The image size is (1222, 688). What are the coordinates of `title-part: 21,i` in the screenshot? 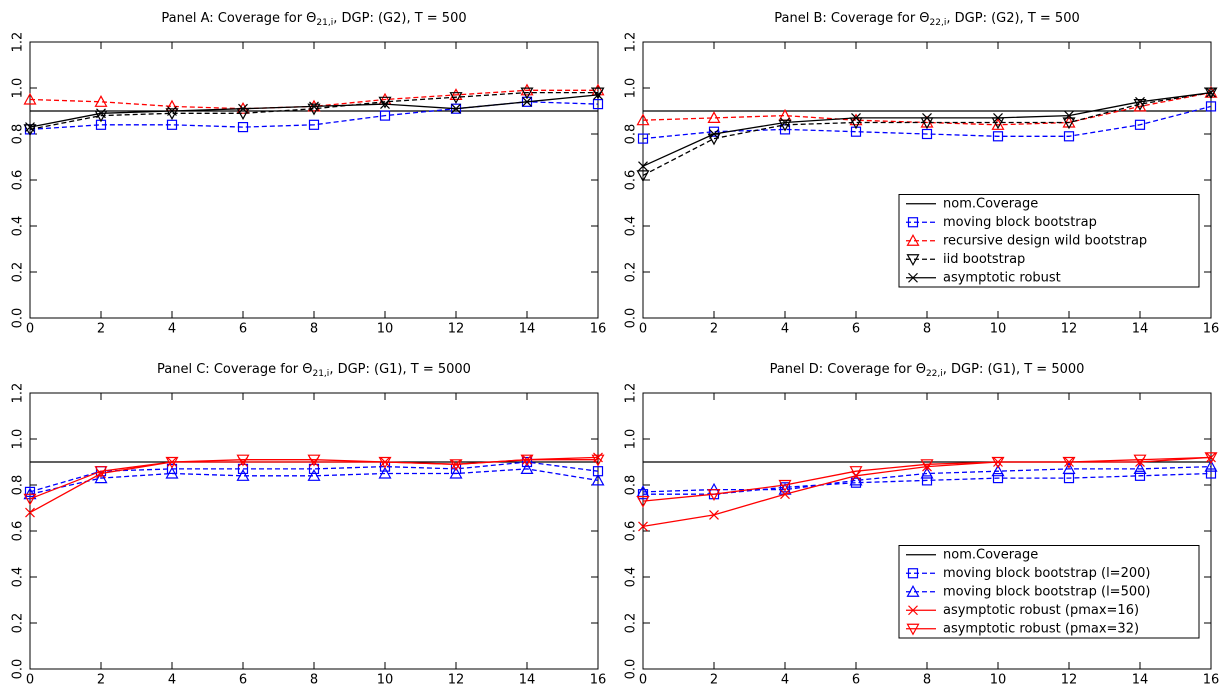 It's located at (324, 23).